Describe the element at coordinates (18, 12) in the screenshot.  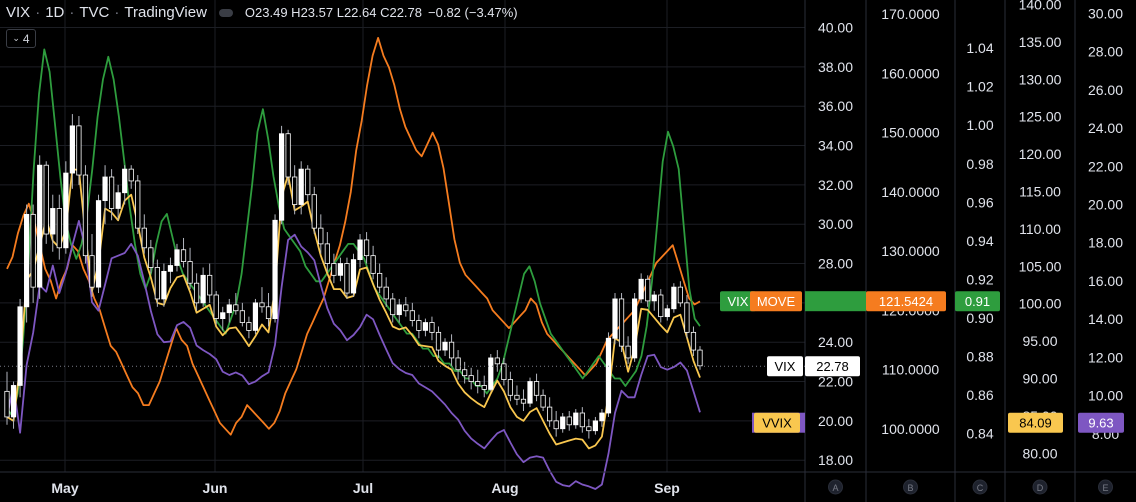
I see `symbol: VIX` at that location.